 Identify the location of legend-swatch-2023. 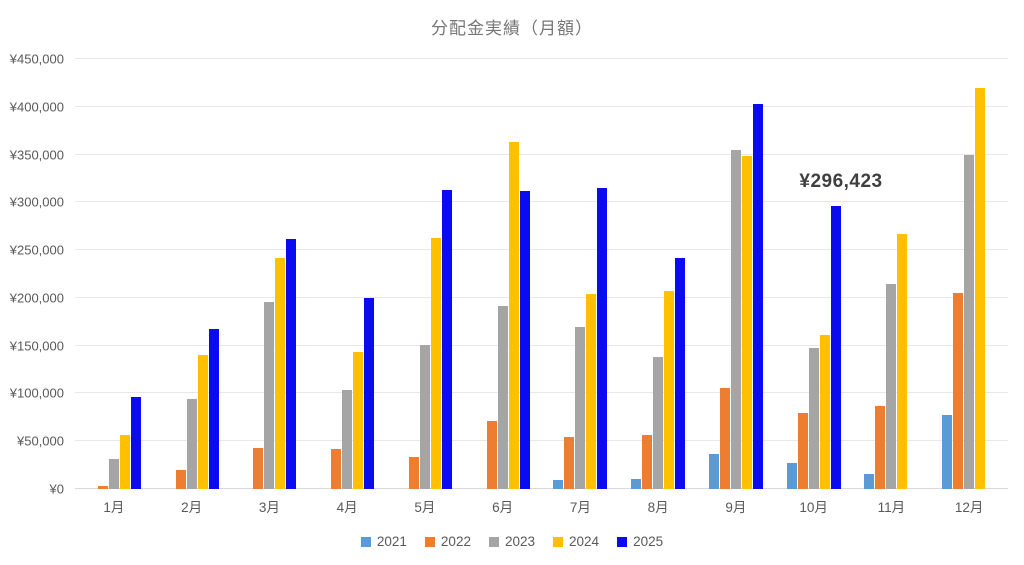
(493, 541).